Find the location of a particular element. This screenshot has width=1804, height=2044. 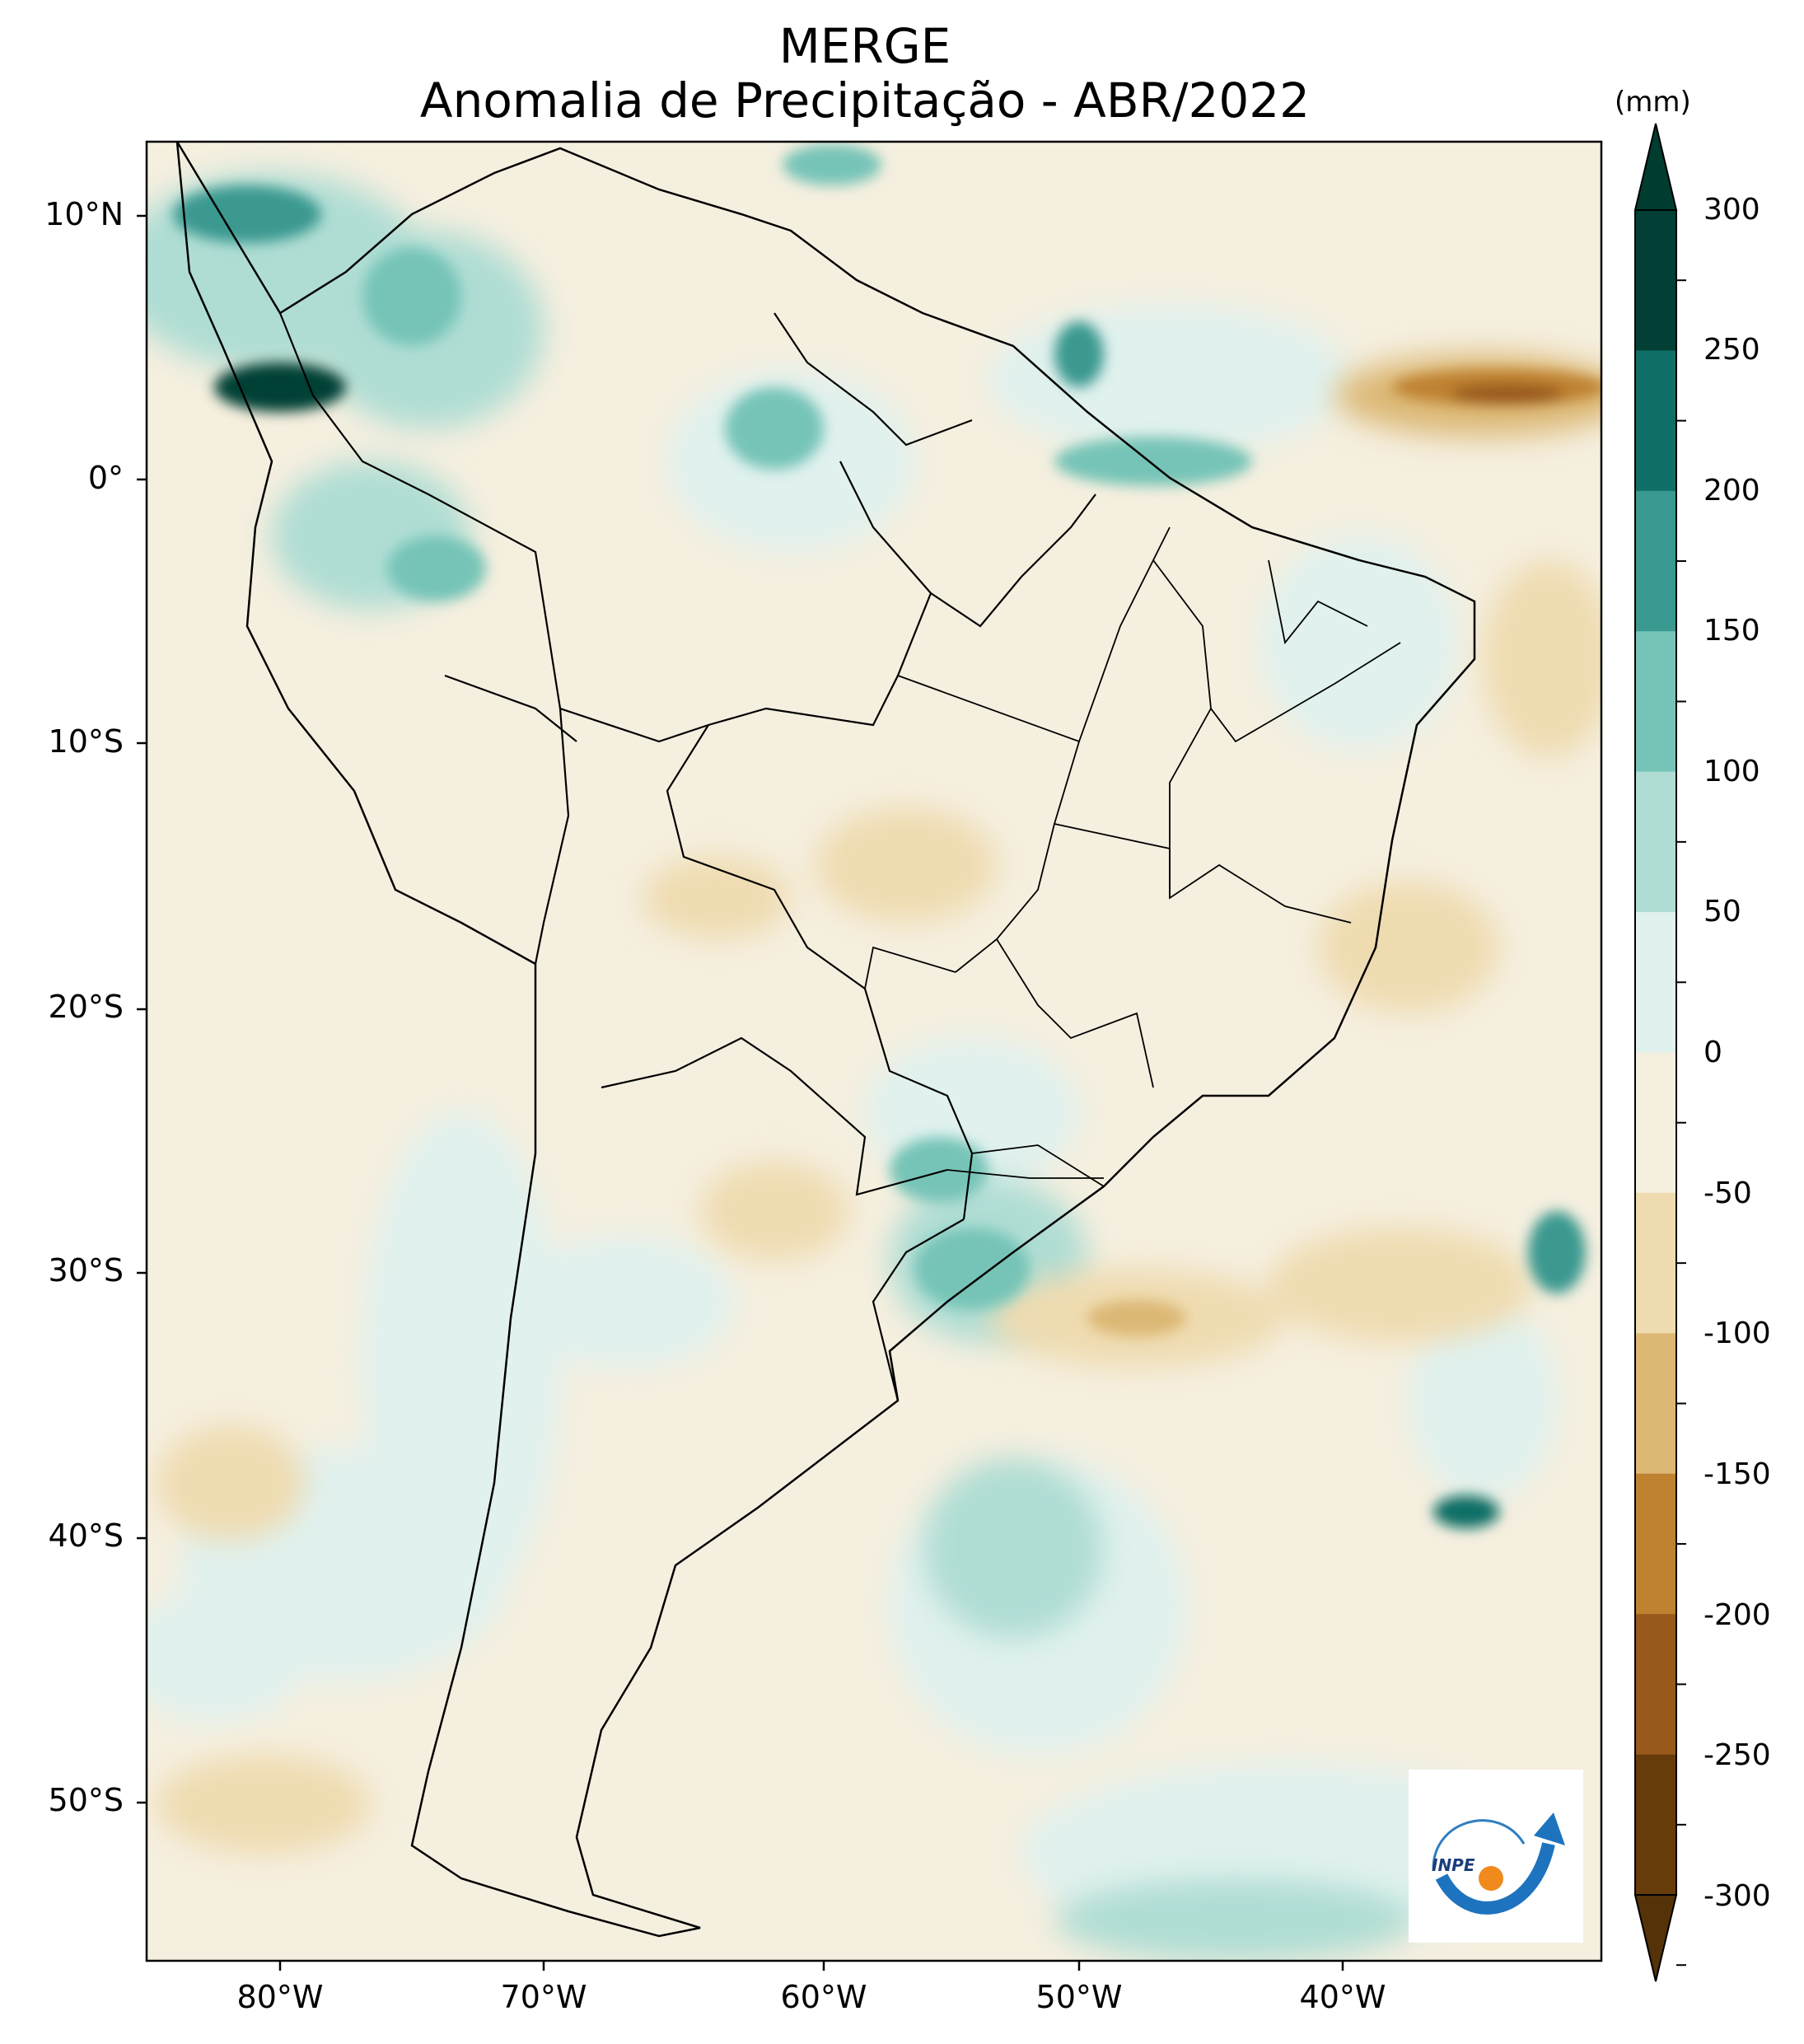

lat-label-30s: 30°S is located at coordinates (86, 1270).